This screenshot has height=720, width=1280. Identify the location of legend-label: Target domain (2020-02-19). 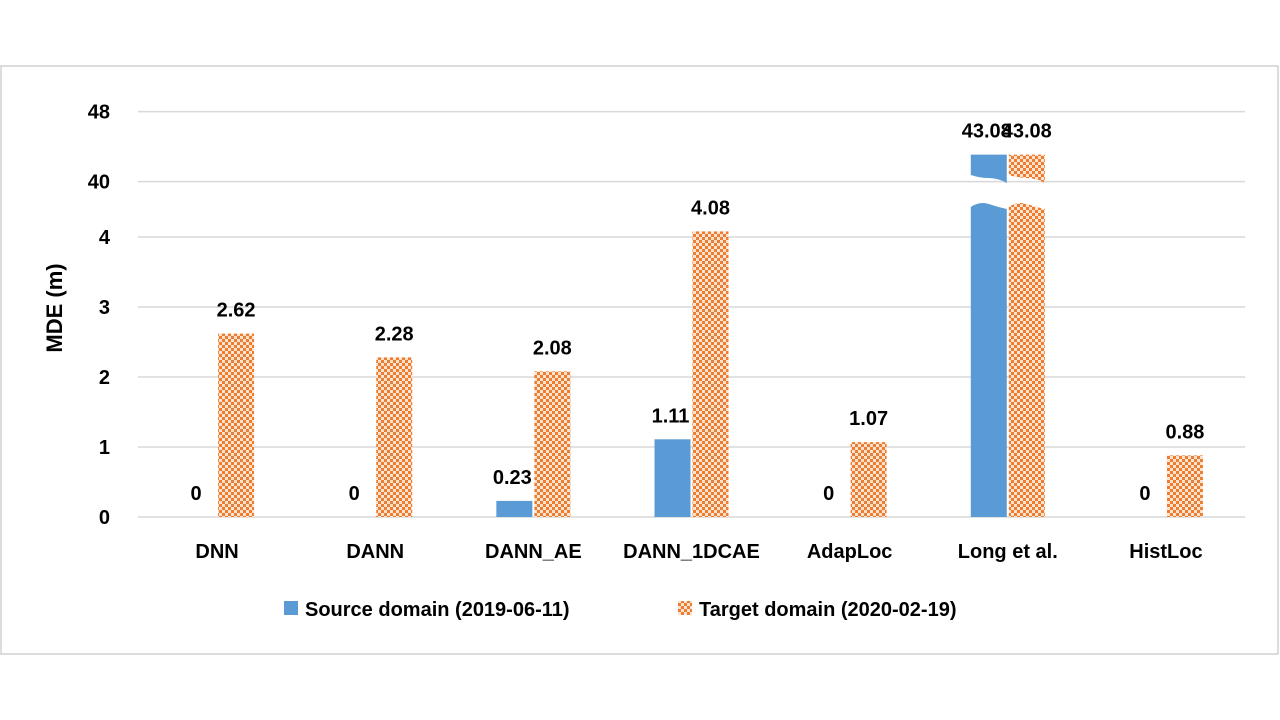
(828, 610).